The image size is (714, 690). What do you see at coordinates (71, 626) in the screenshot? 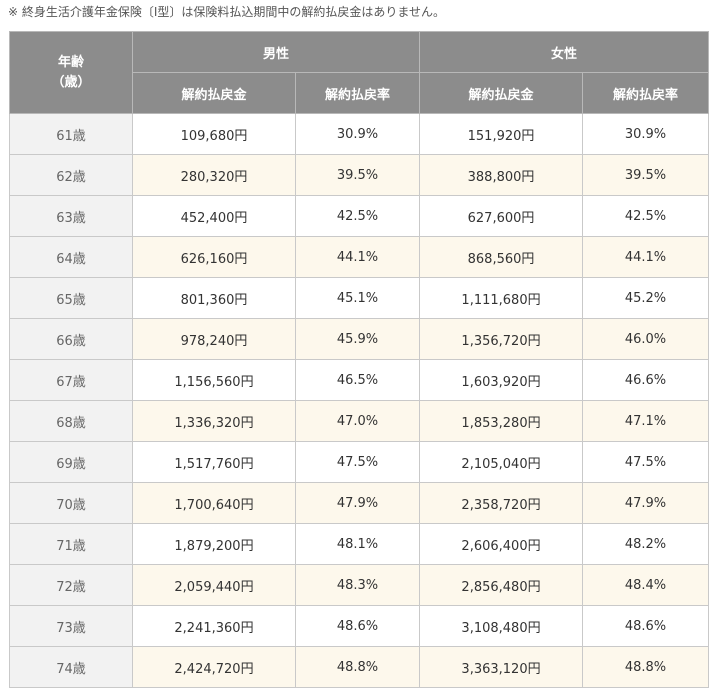
I see `age-cell: 73歳` at bounding box center [71, 626].